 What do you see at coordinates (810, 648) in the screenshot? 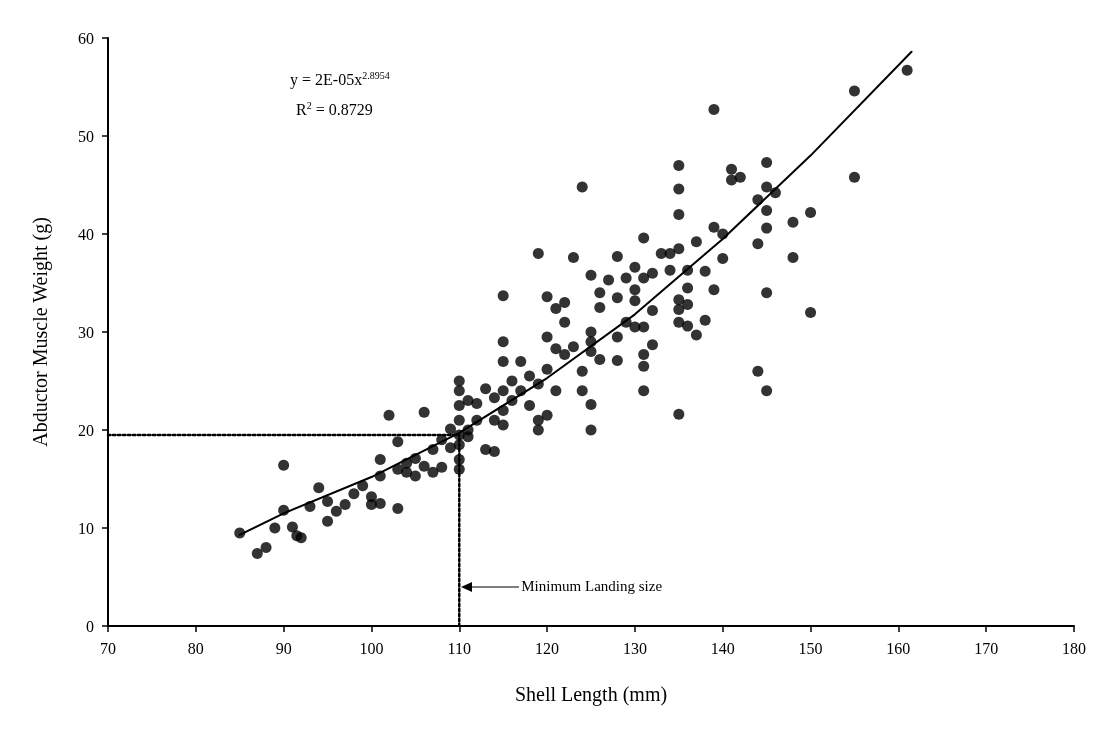
I see `x-tick-label: 150` at bounding box center [810, 648].